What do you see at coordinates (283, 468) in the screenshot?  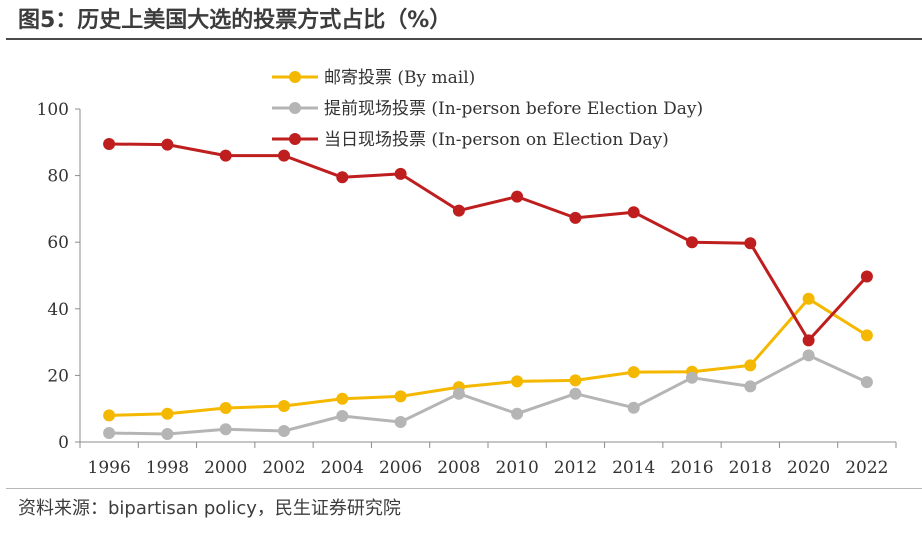 I see `x-tick-label: 2002` at bounding box center [283, 468].